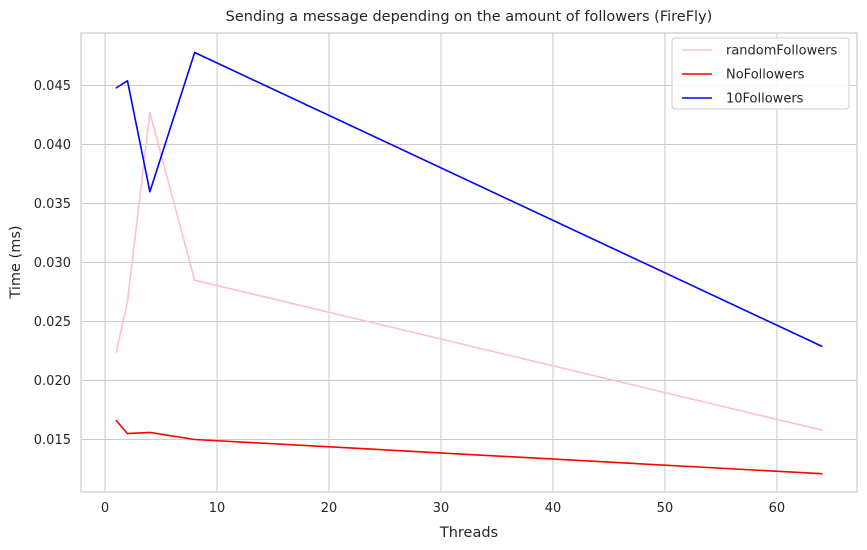 Image resolution: width=867 pixels, height=550 pixels. I want to click on y-tick-label: 0.020, so click(52, 381).